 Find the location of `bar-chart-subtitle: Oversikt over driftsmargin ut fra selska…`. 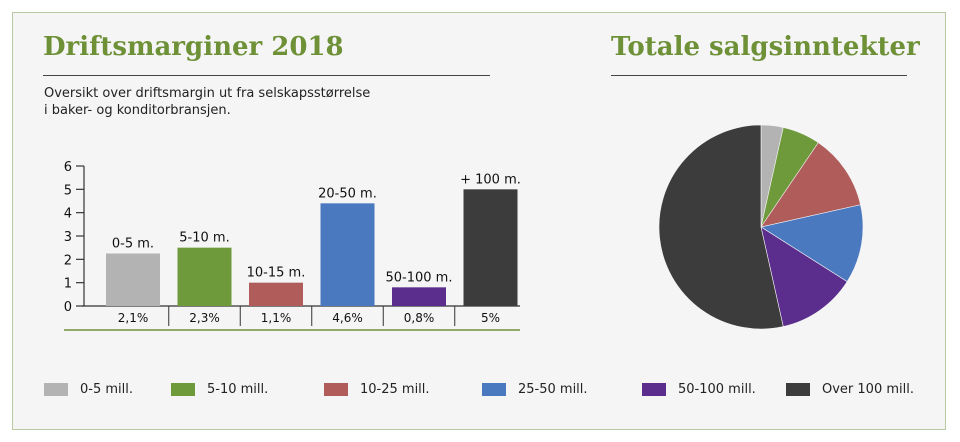

bar-chart-subtitle: Oversikt over driftsmargin ut fra selska… is located at coordinates (254, 102).